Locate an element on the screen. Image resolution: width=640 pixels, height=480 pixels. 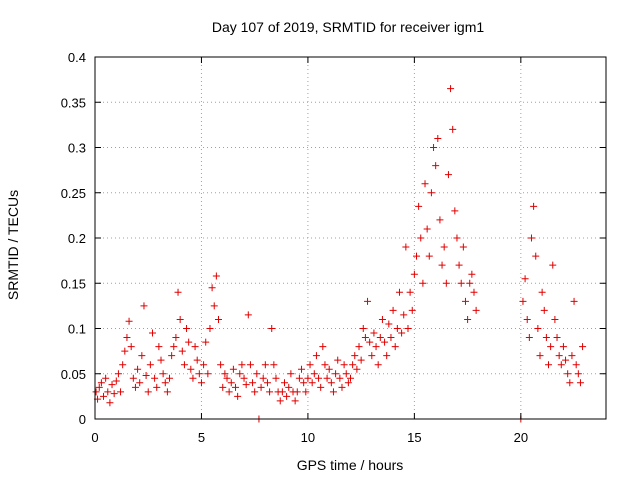
y-tick-label: 0.2 is located at coordinates (77, 238).